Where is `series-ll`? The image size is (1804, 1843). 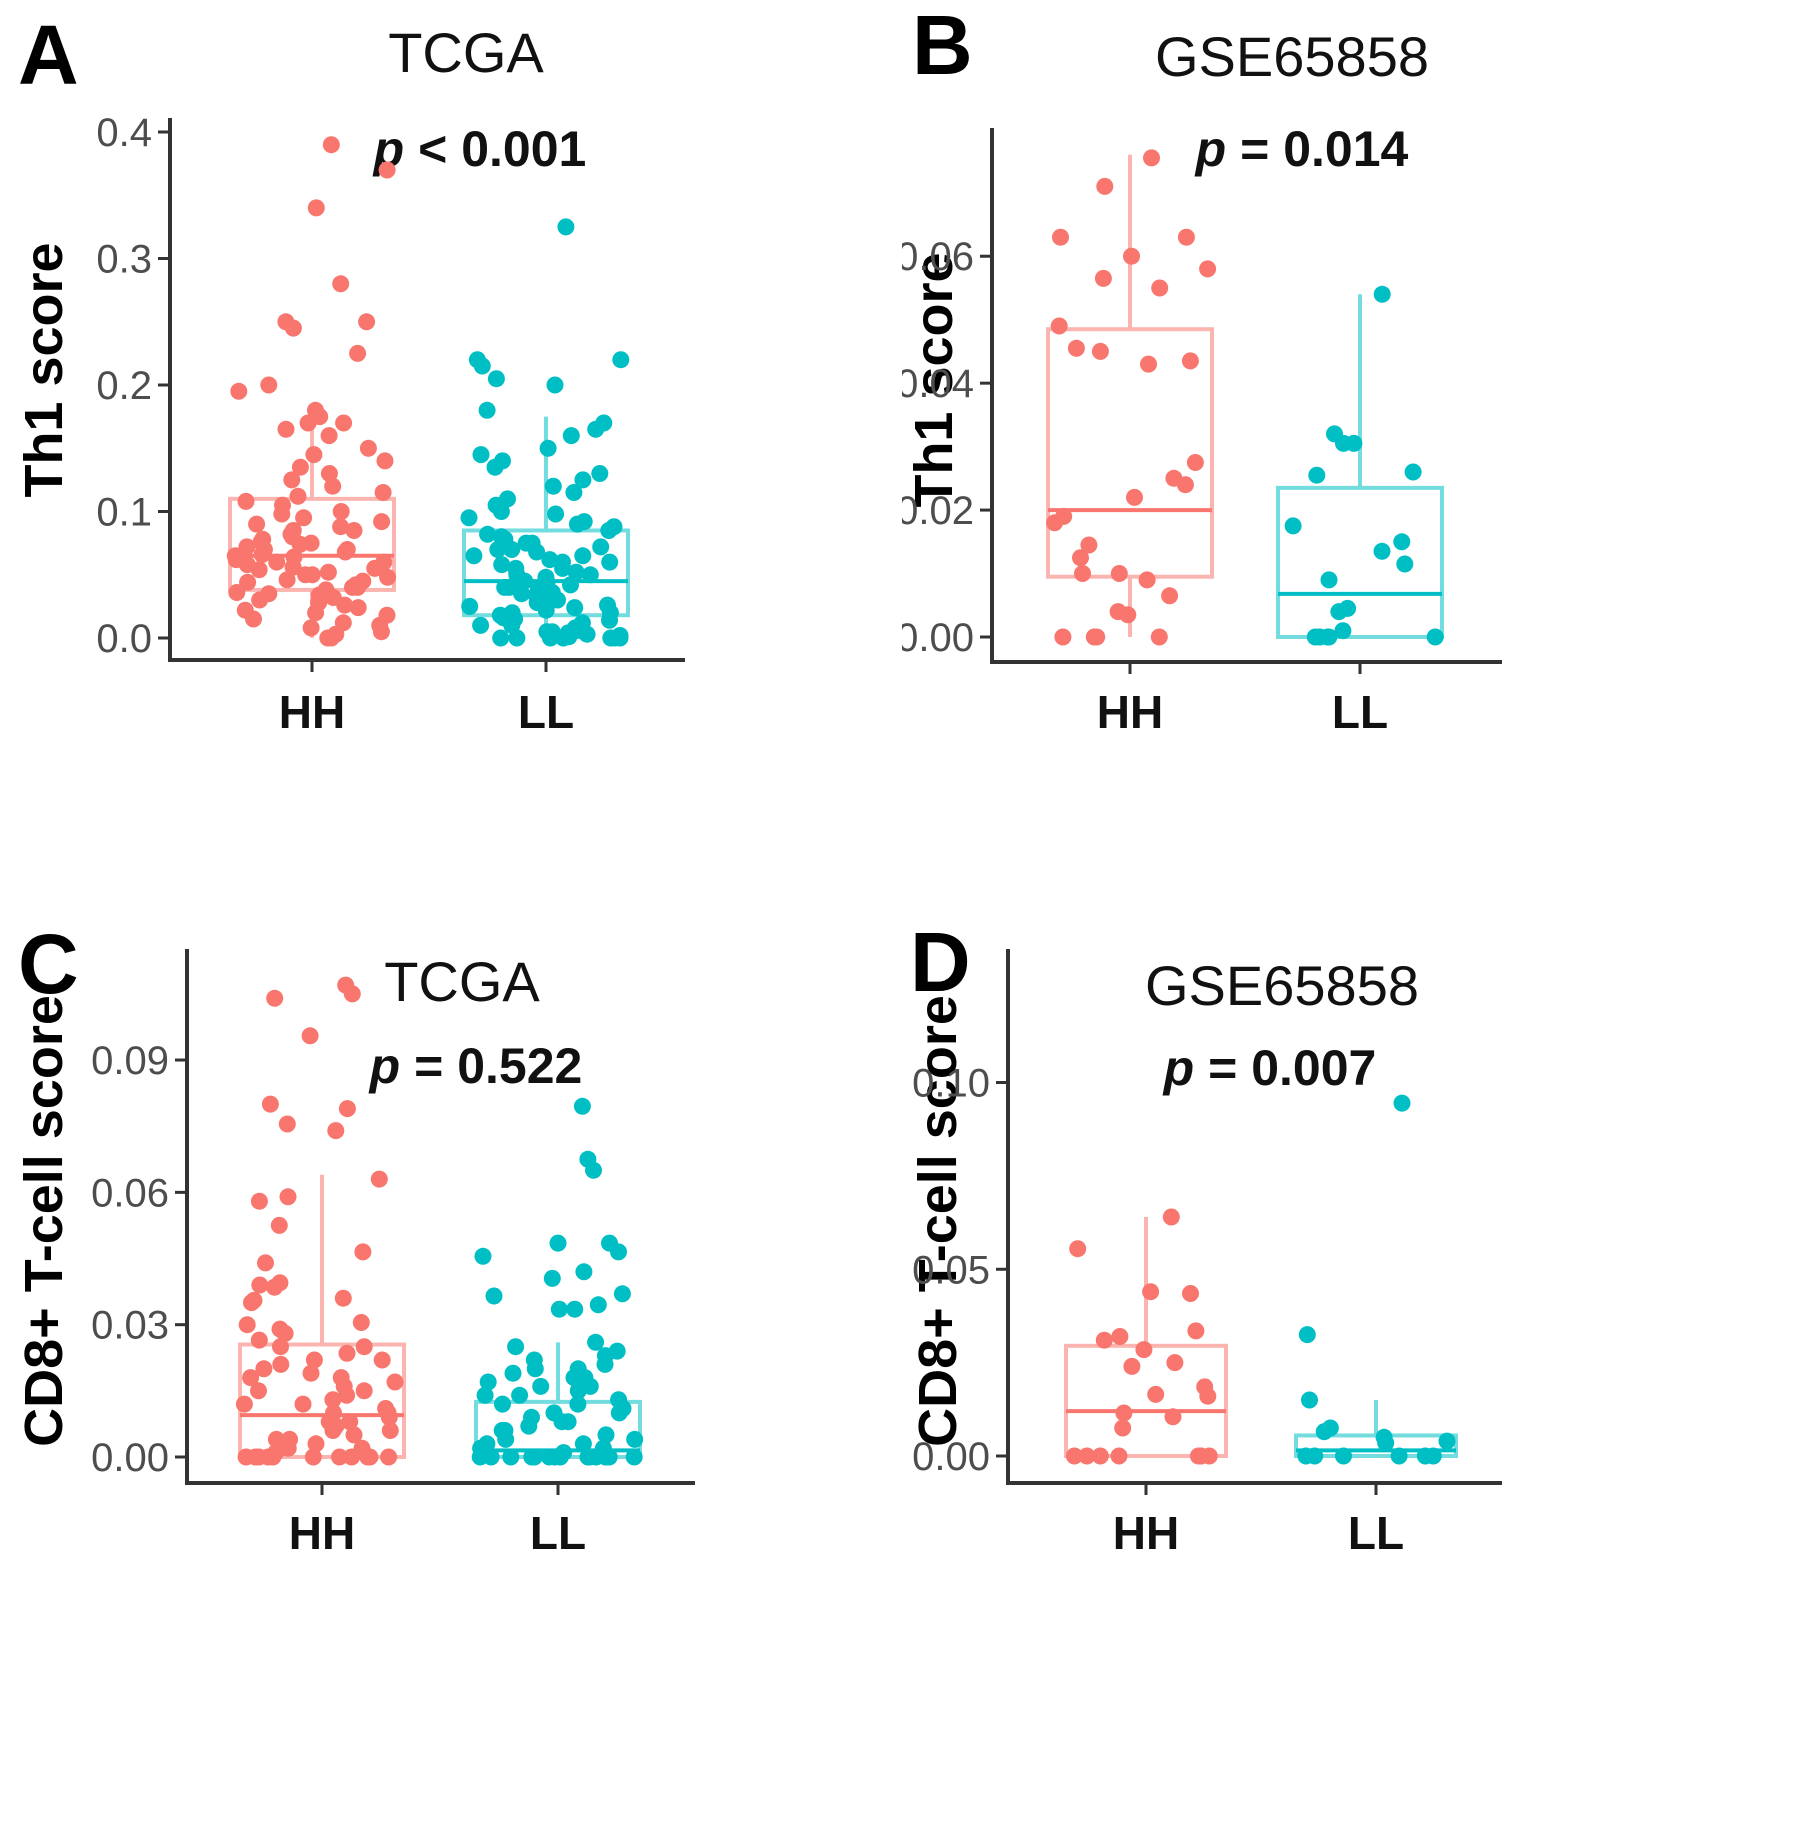 series-ll is located at coordinates (1376, 1279).